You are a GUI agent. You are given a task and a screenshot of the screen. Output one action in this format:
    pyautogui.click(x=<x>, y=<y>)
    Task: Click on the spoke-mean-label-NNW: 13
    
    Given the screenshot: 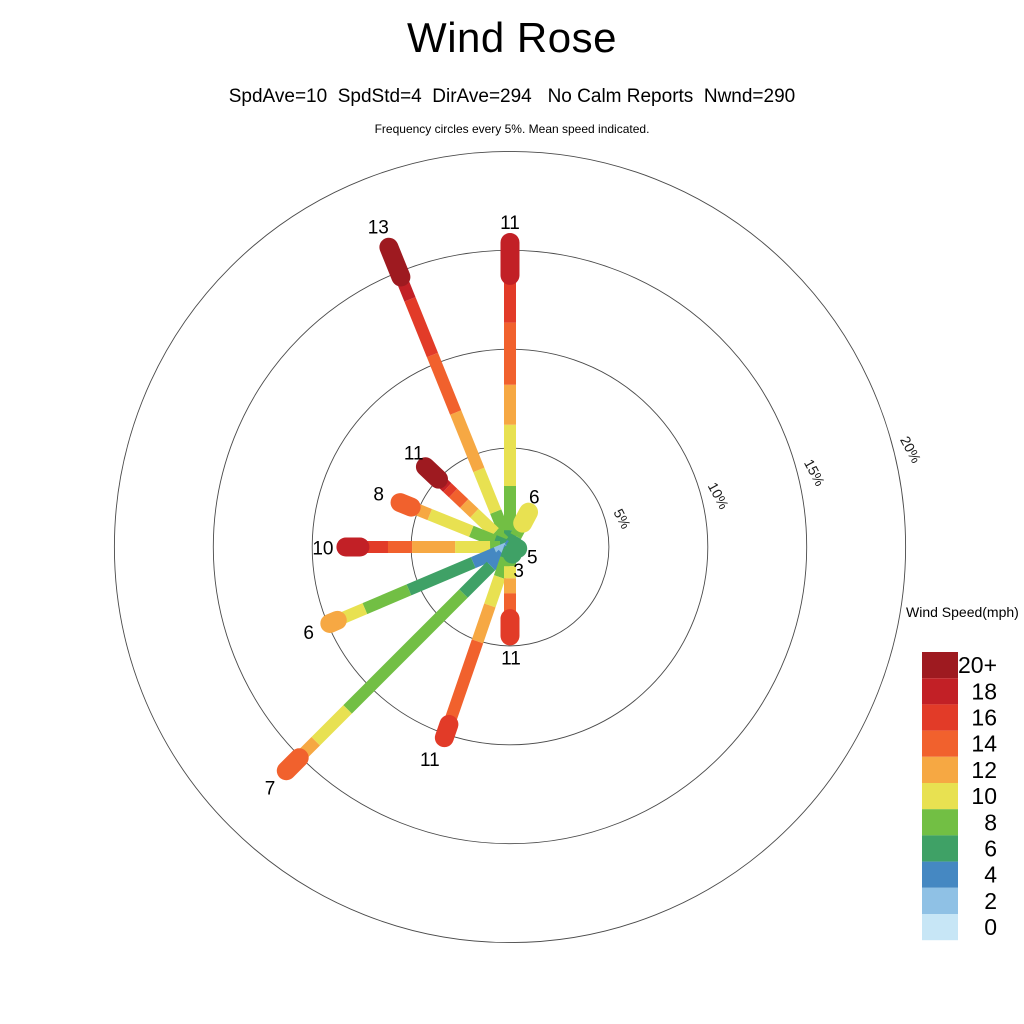 What is the action you would take?
    pyautogui.click(x=378, y=227)
    